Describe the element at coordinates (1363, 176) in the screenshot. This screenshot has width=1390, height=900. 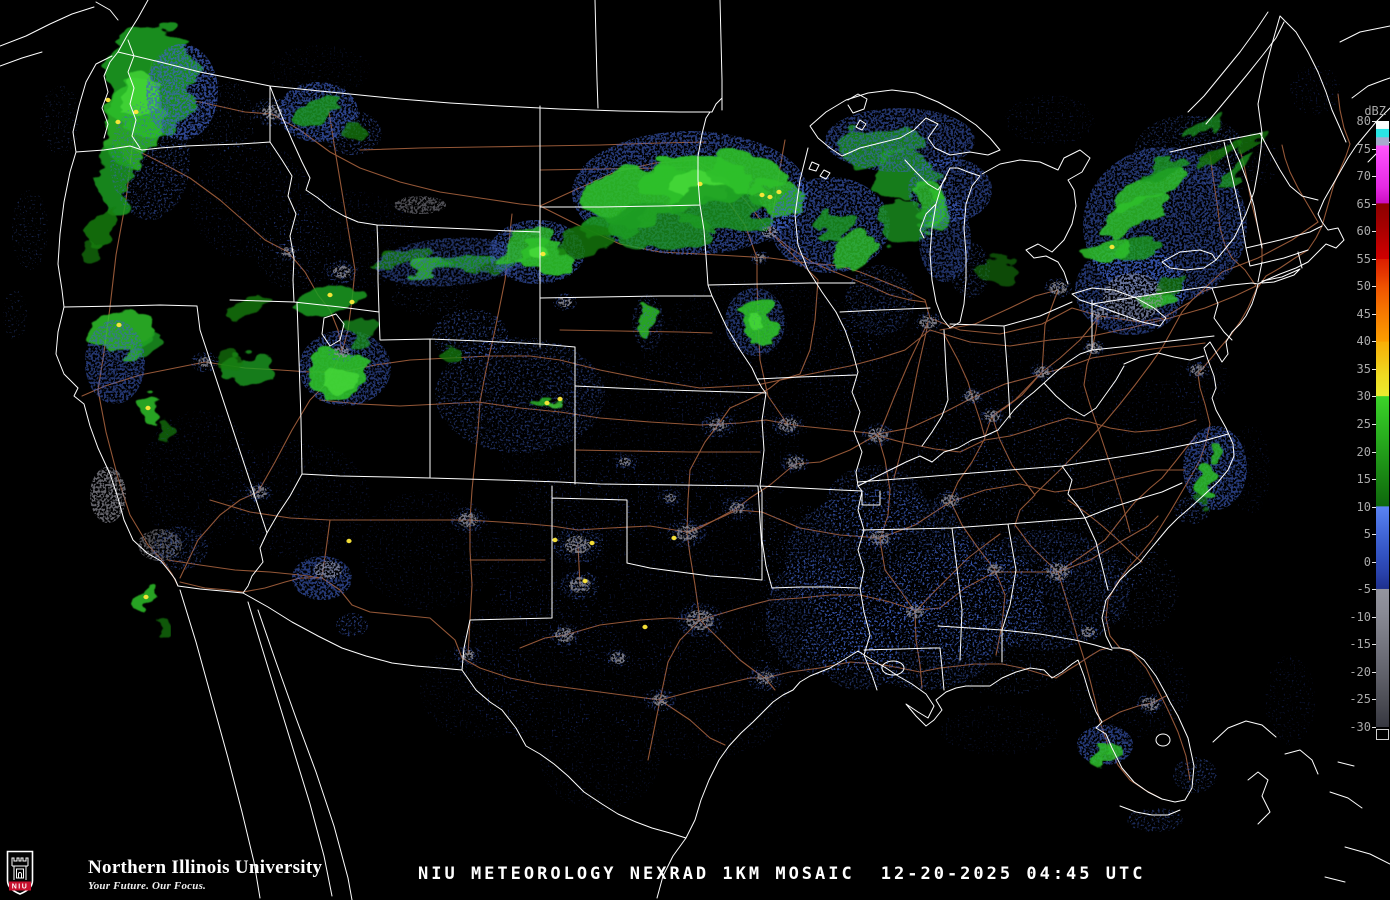
I see `colorbar-tick-label: 70` at that location.